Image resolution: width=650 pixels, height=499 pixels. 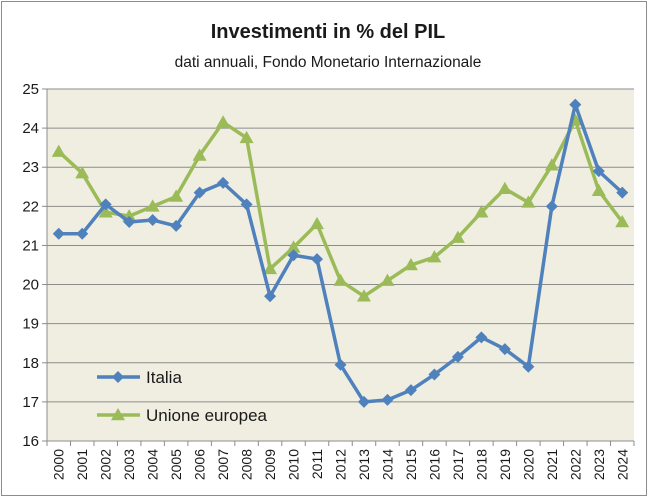 What do you see at coordinates (30, 89) in the screenshot?
I see `y-tick-label: 25` at bounding box center [30, 89].